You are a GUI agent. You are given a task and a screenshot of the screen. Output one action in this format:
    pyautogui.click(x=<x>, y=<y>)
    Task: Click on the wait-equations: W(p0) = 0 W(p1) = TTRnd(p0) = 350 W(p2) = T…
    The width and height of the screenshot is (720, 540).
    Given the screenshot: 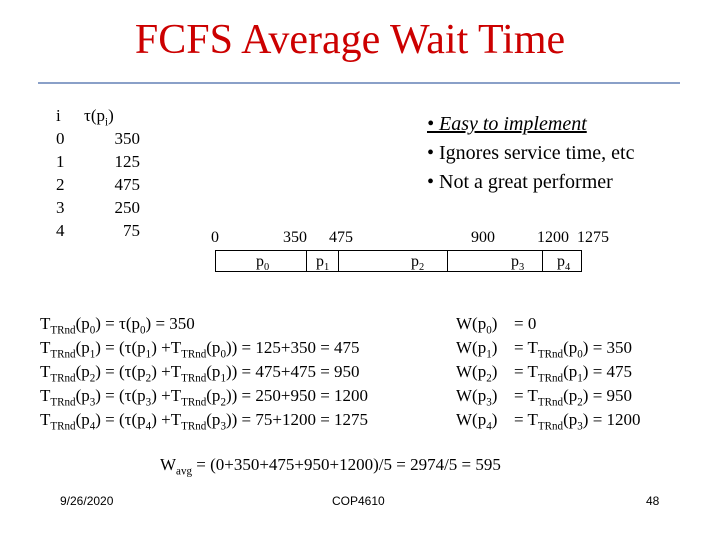 What is the action you would take?
    pyautogui.click(x=548, y=372)
    